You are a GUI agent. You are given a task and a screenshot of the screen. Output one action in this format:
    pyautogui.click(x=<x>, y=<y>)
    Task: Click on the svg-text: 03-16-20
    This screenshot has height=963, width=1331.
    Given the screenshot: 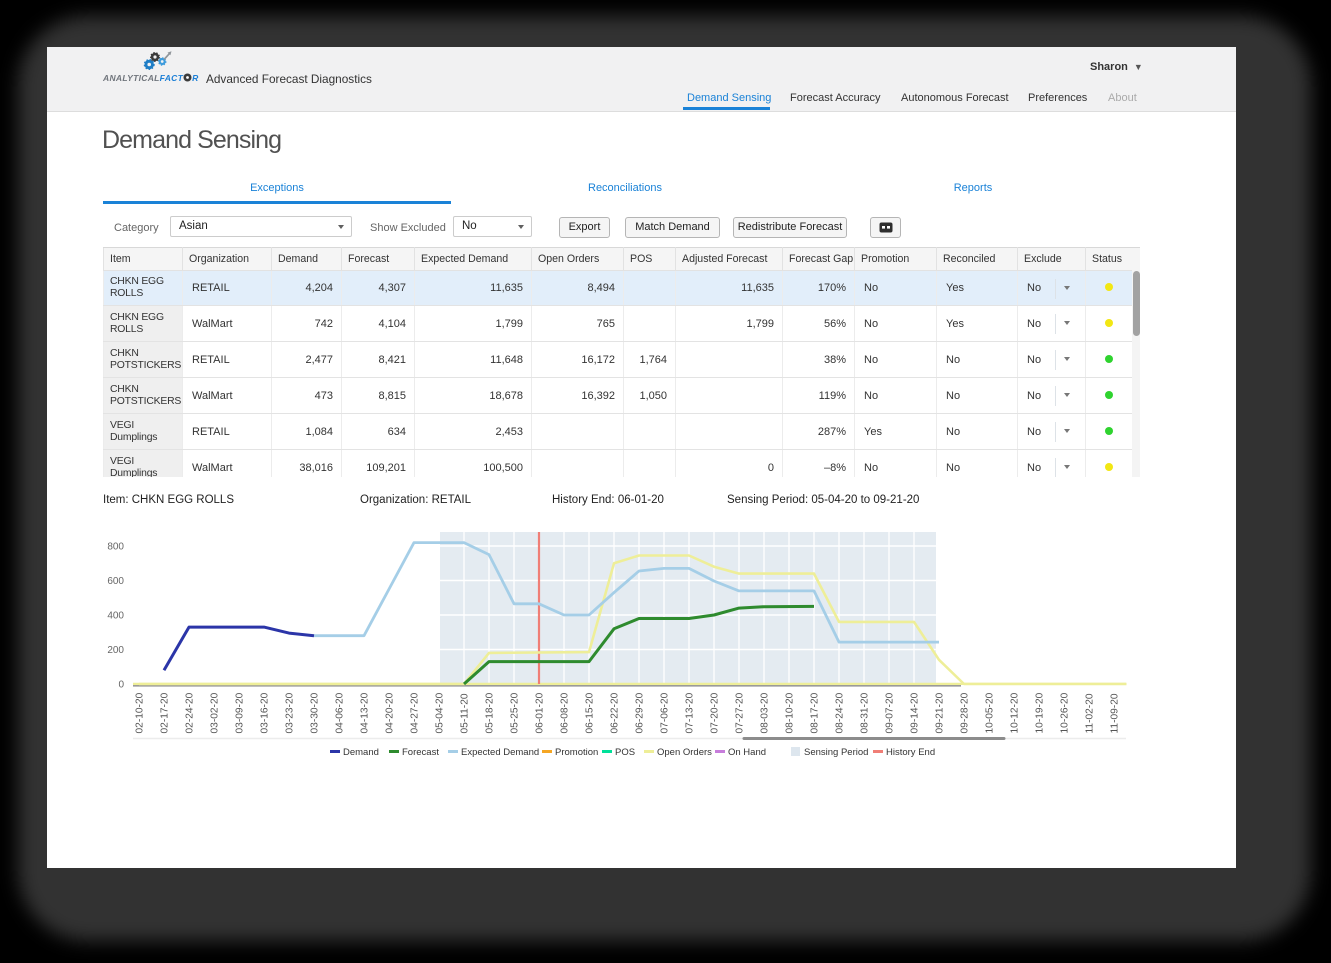 What is the action you would take?
    pyautogui.click(x=265, y=712)
    